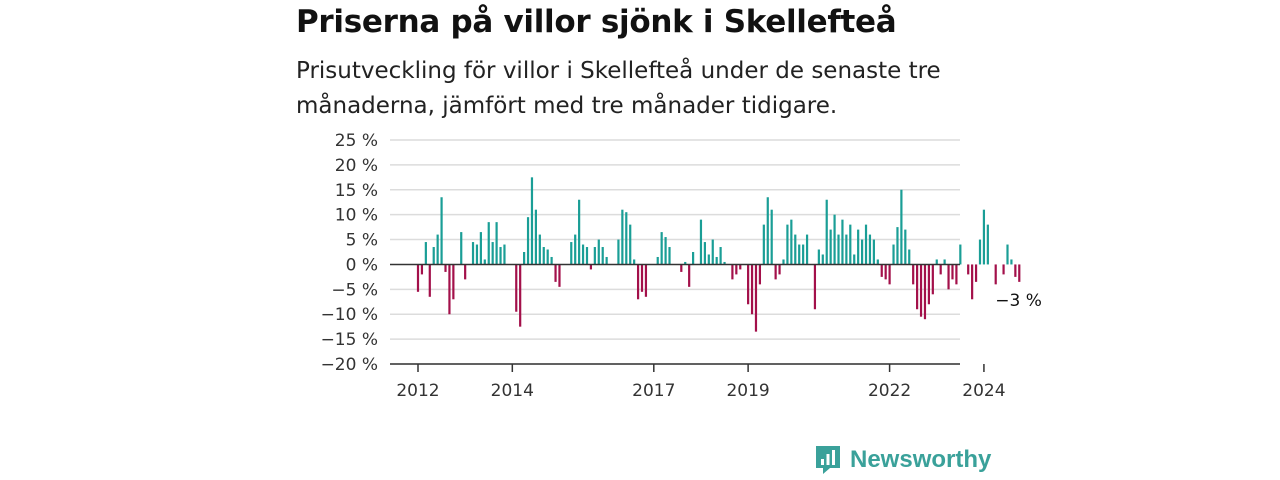 The image size is (1280, 480). I want to click on x-tick-label: 2024, so click(983, 391).